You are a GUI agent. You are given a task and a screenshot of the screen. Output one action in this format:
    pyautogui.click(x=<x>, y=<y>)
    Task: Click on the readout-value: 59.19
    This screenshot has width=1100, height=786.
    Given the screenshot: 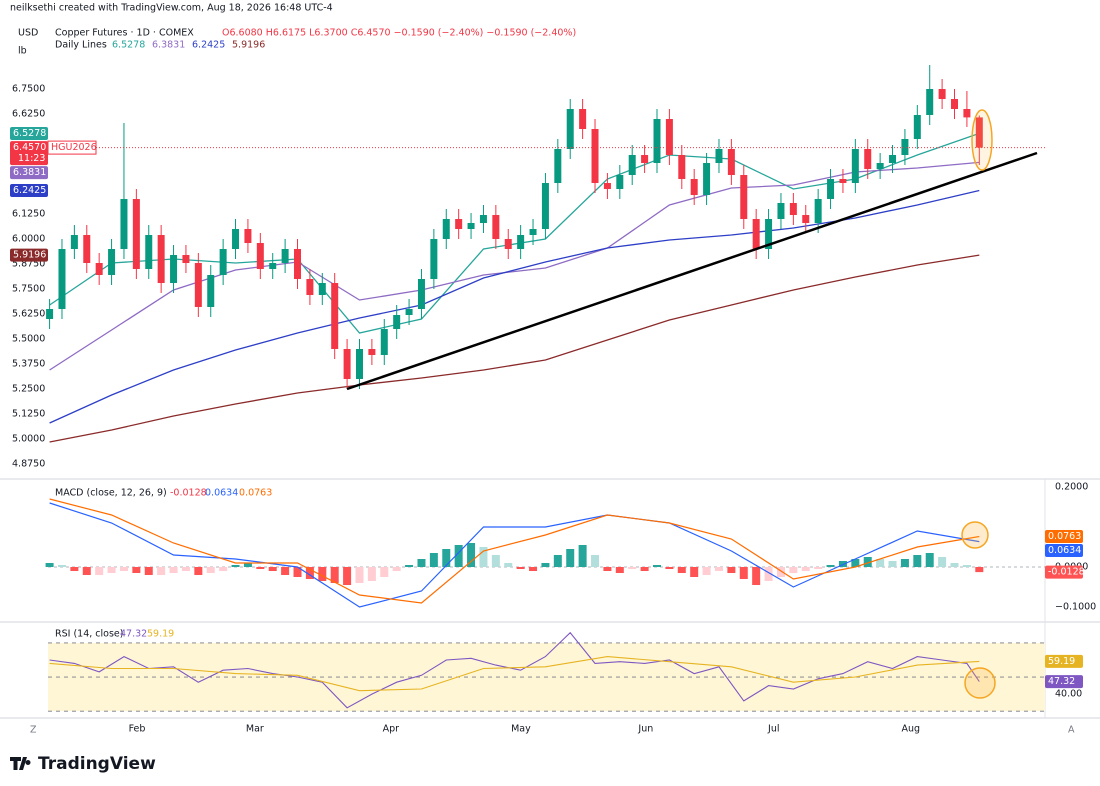 What is the action you would take?
    pyautogui.click(x=160, y=634)
    